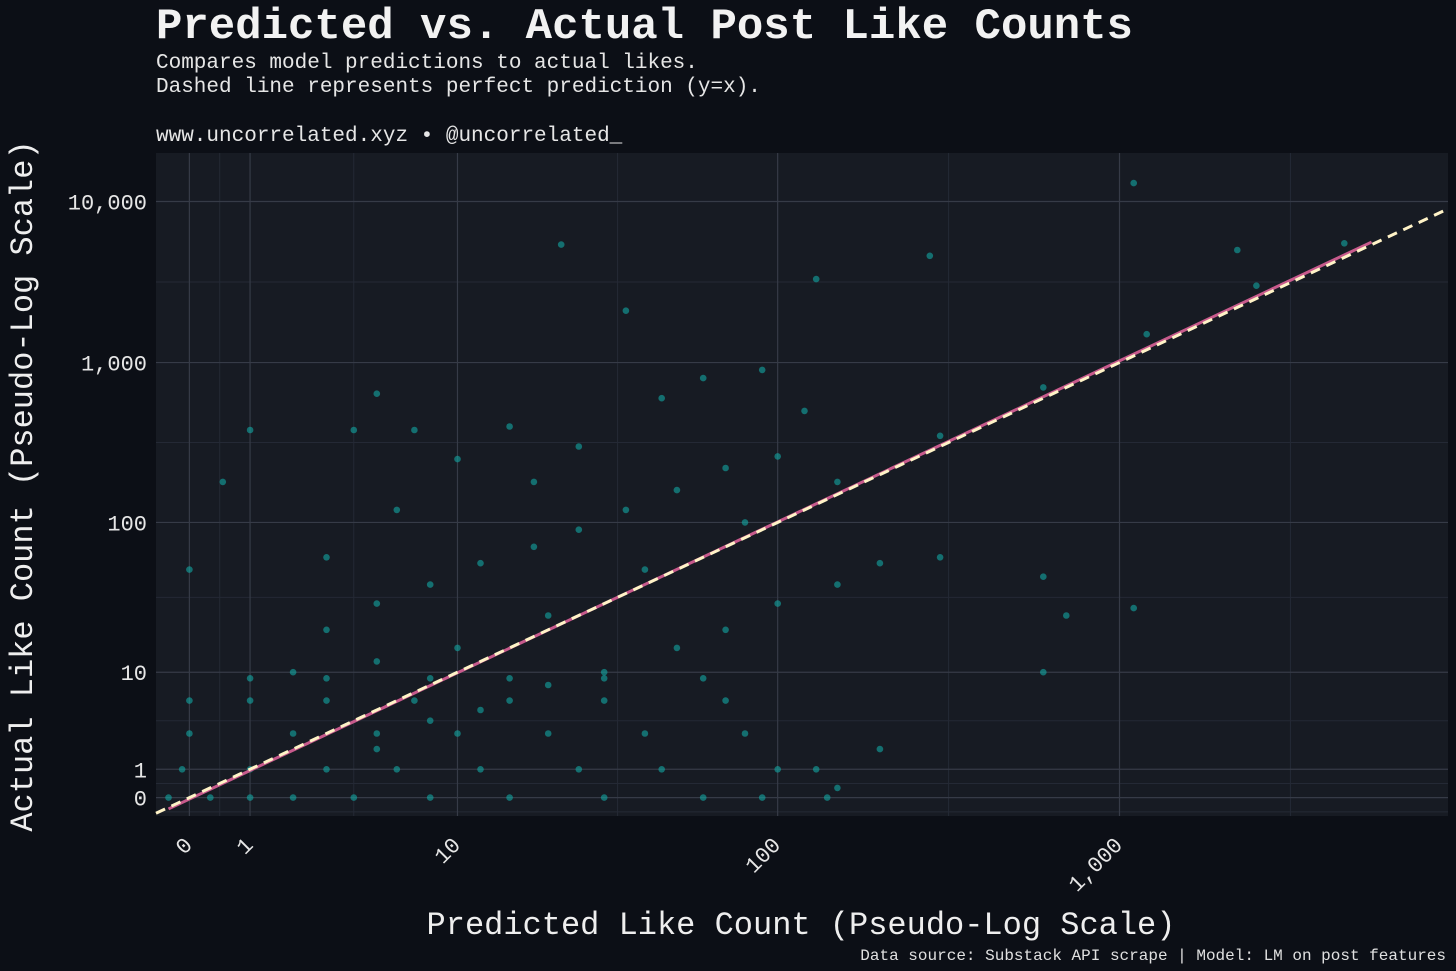  Describe the element at coordinates (644, 27) in the screenshot. I see `chart-title: Predicted vs. Actual Post Like Counts` at that location.